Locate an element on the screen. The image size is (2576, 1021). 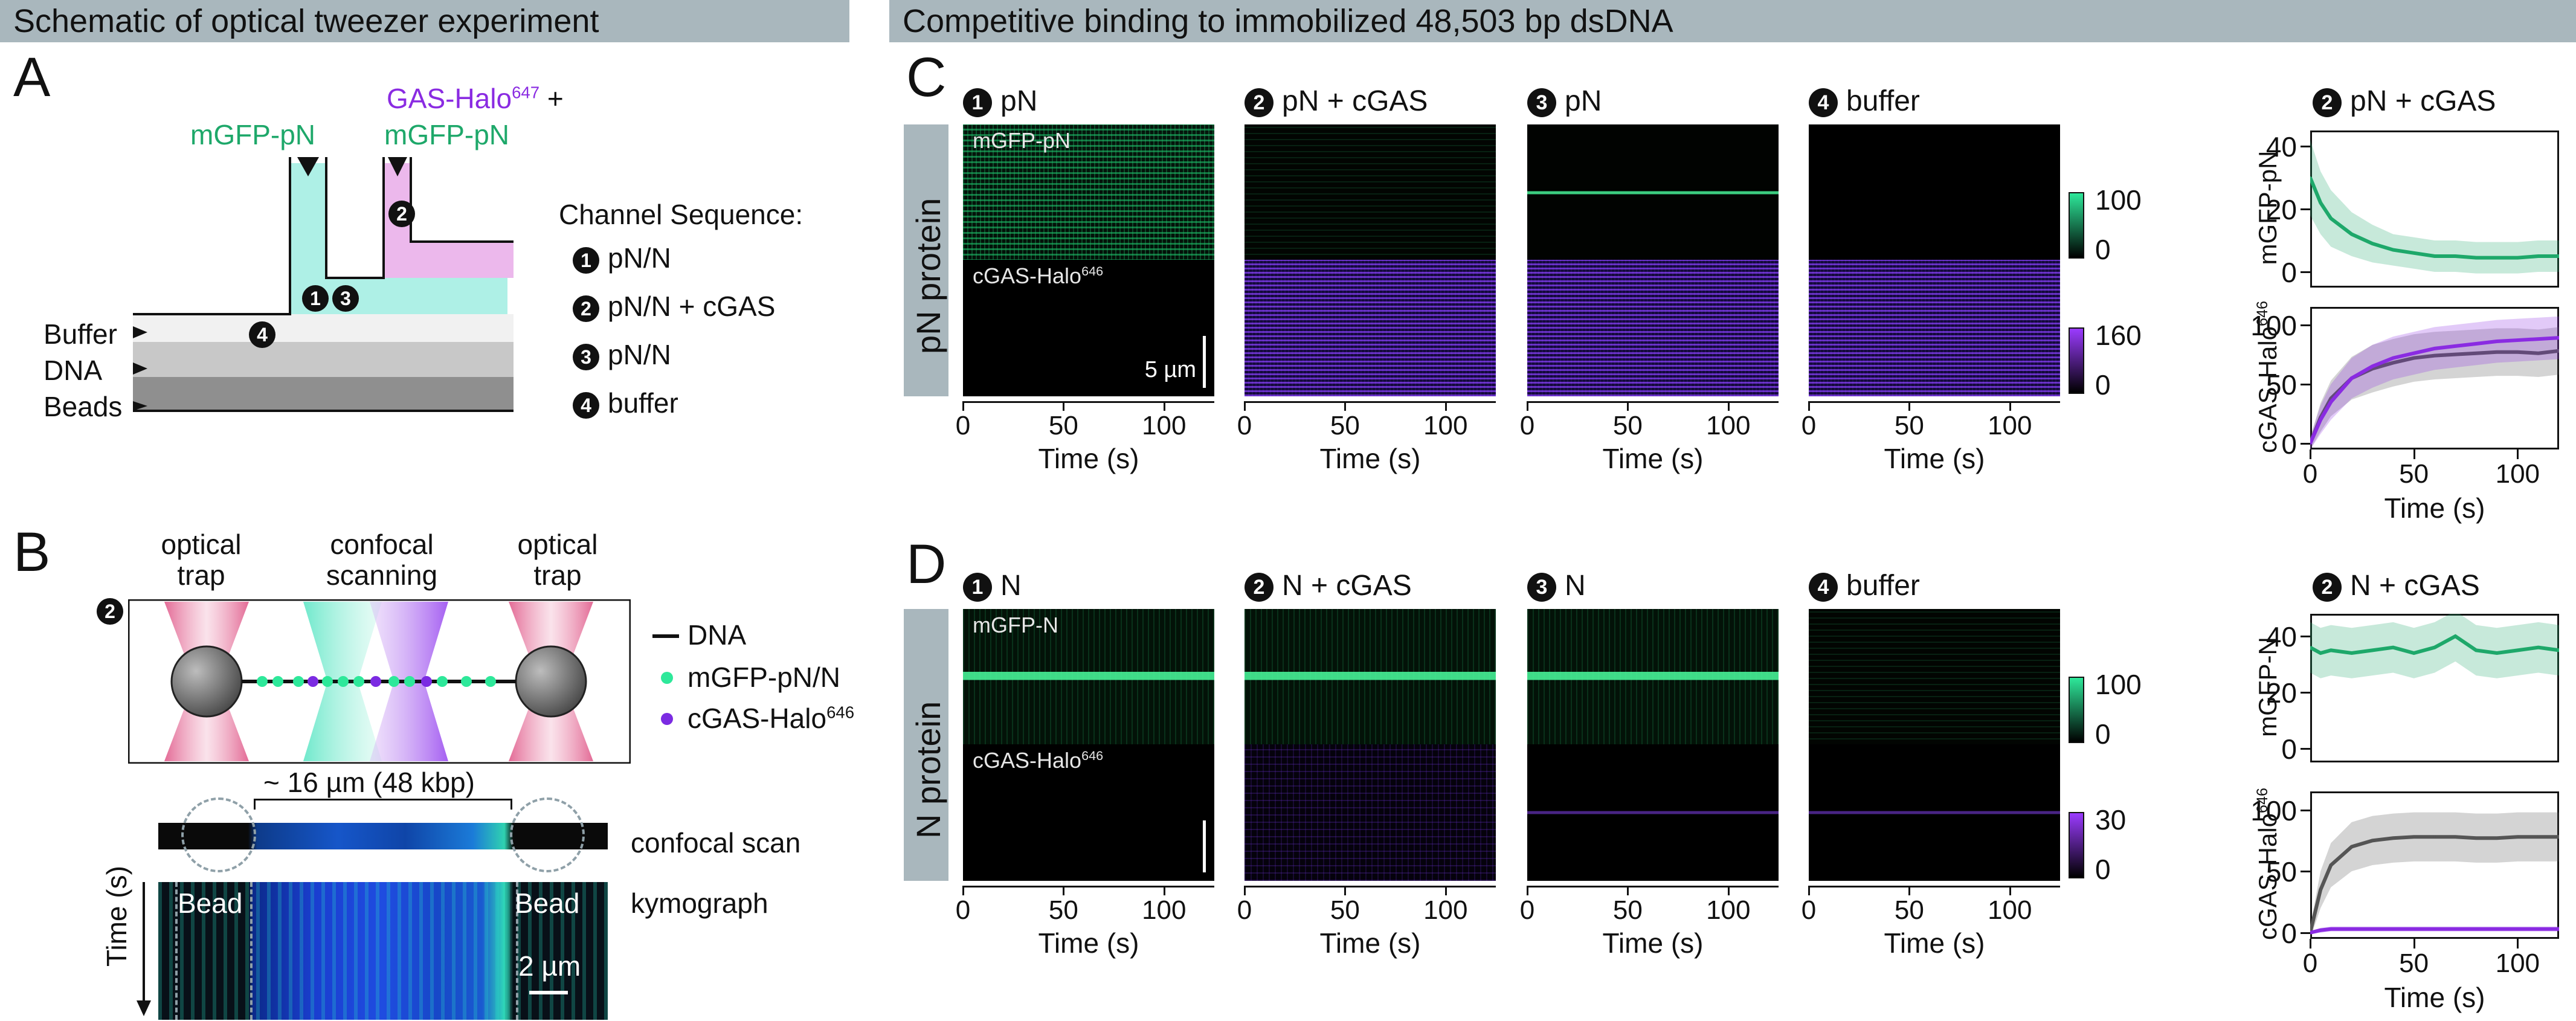
kymo-title-4: 4 buffer is located at coordinates (1865, 585).